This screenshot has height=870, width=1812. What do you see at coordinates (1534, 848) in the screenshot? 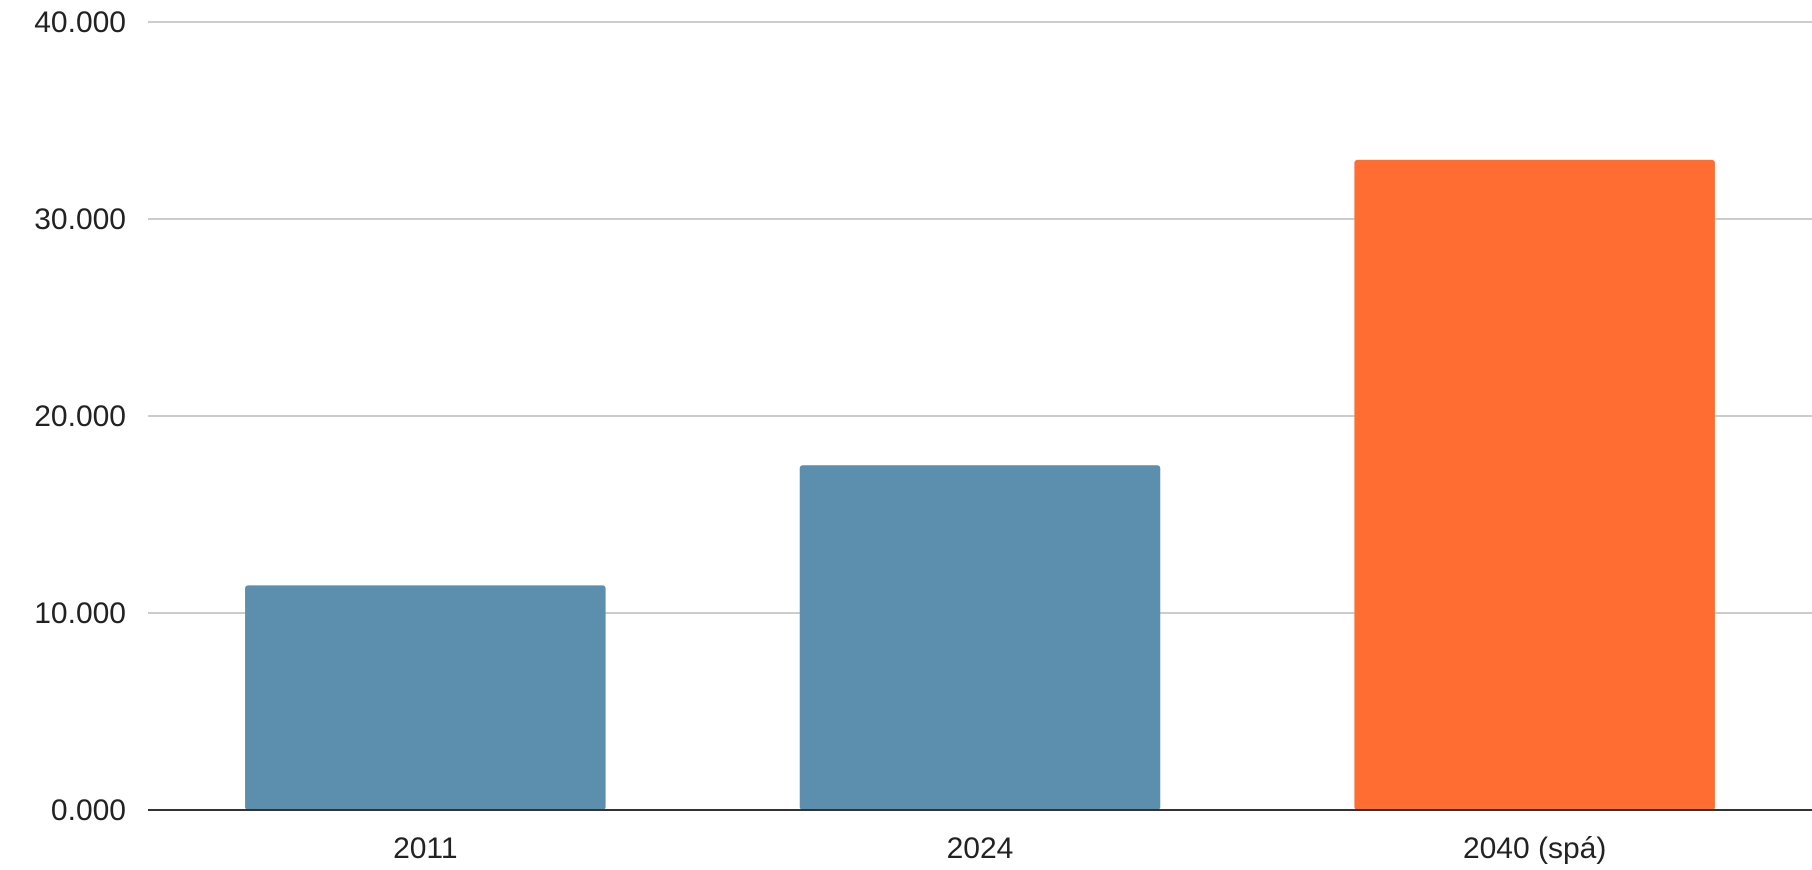
I see `x-tick-label: 2040 (spá)` at bounding box center [1534, 848].